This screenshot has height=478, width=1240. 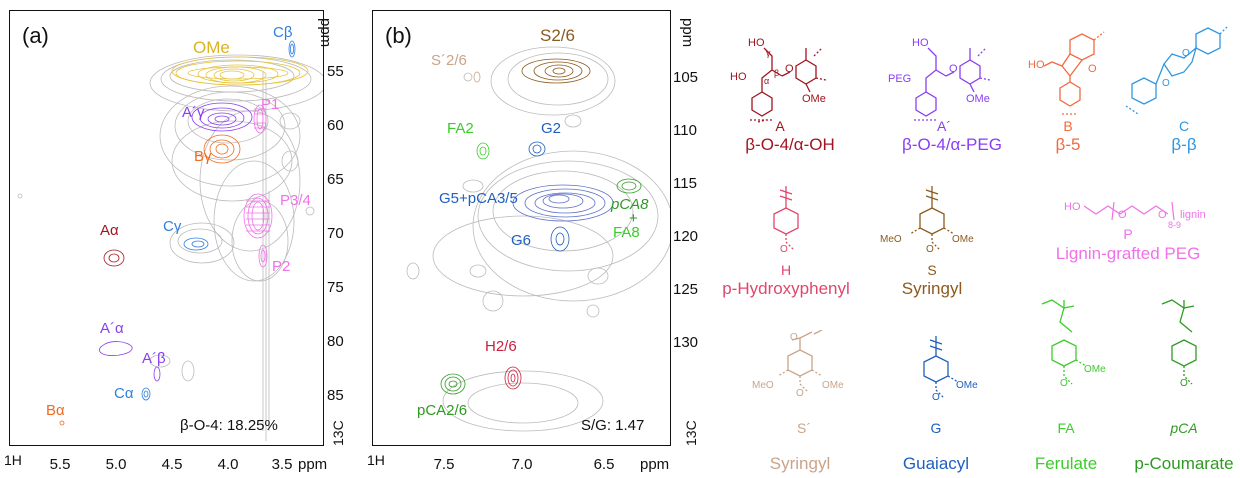 I want to click on panel-b-x-tick: 7.5, so click(x=444, y=464).